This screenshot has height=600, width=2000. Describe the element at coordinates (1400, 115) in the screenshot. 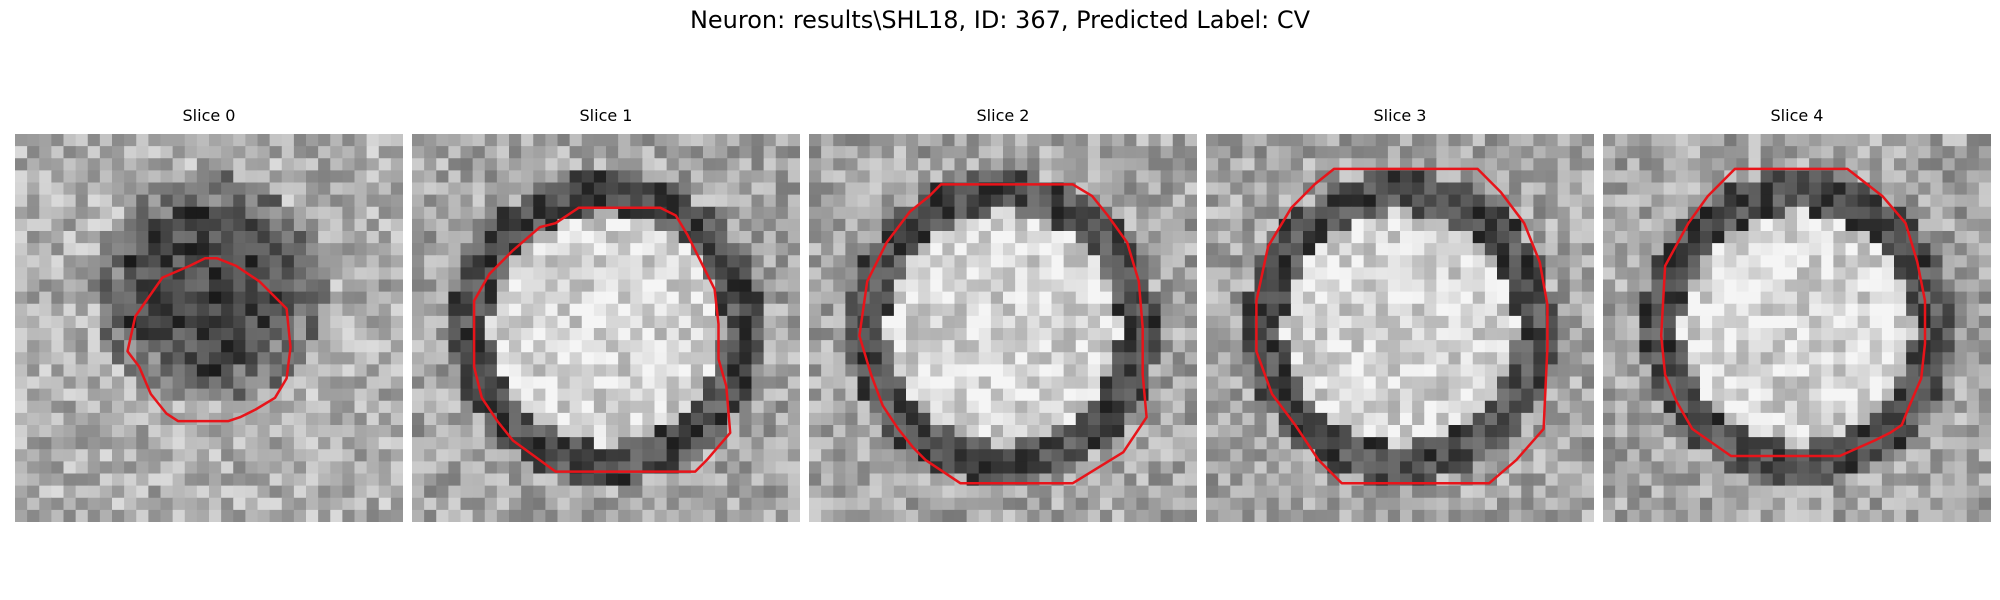

I see `slice-title-3: Slice 3` at that location.